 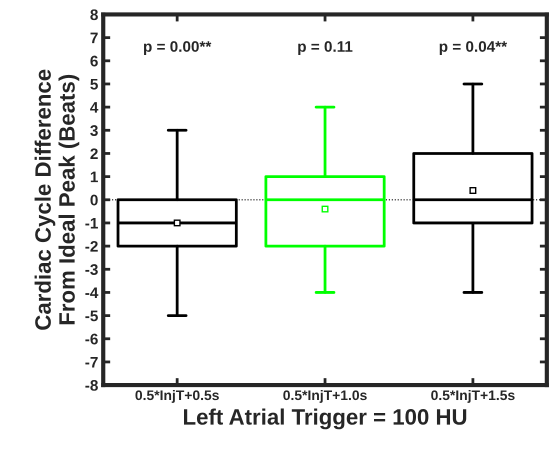 I want to click on y-tick-label: 4, so click(x=94, y=107).